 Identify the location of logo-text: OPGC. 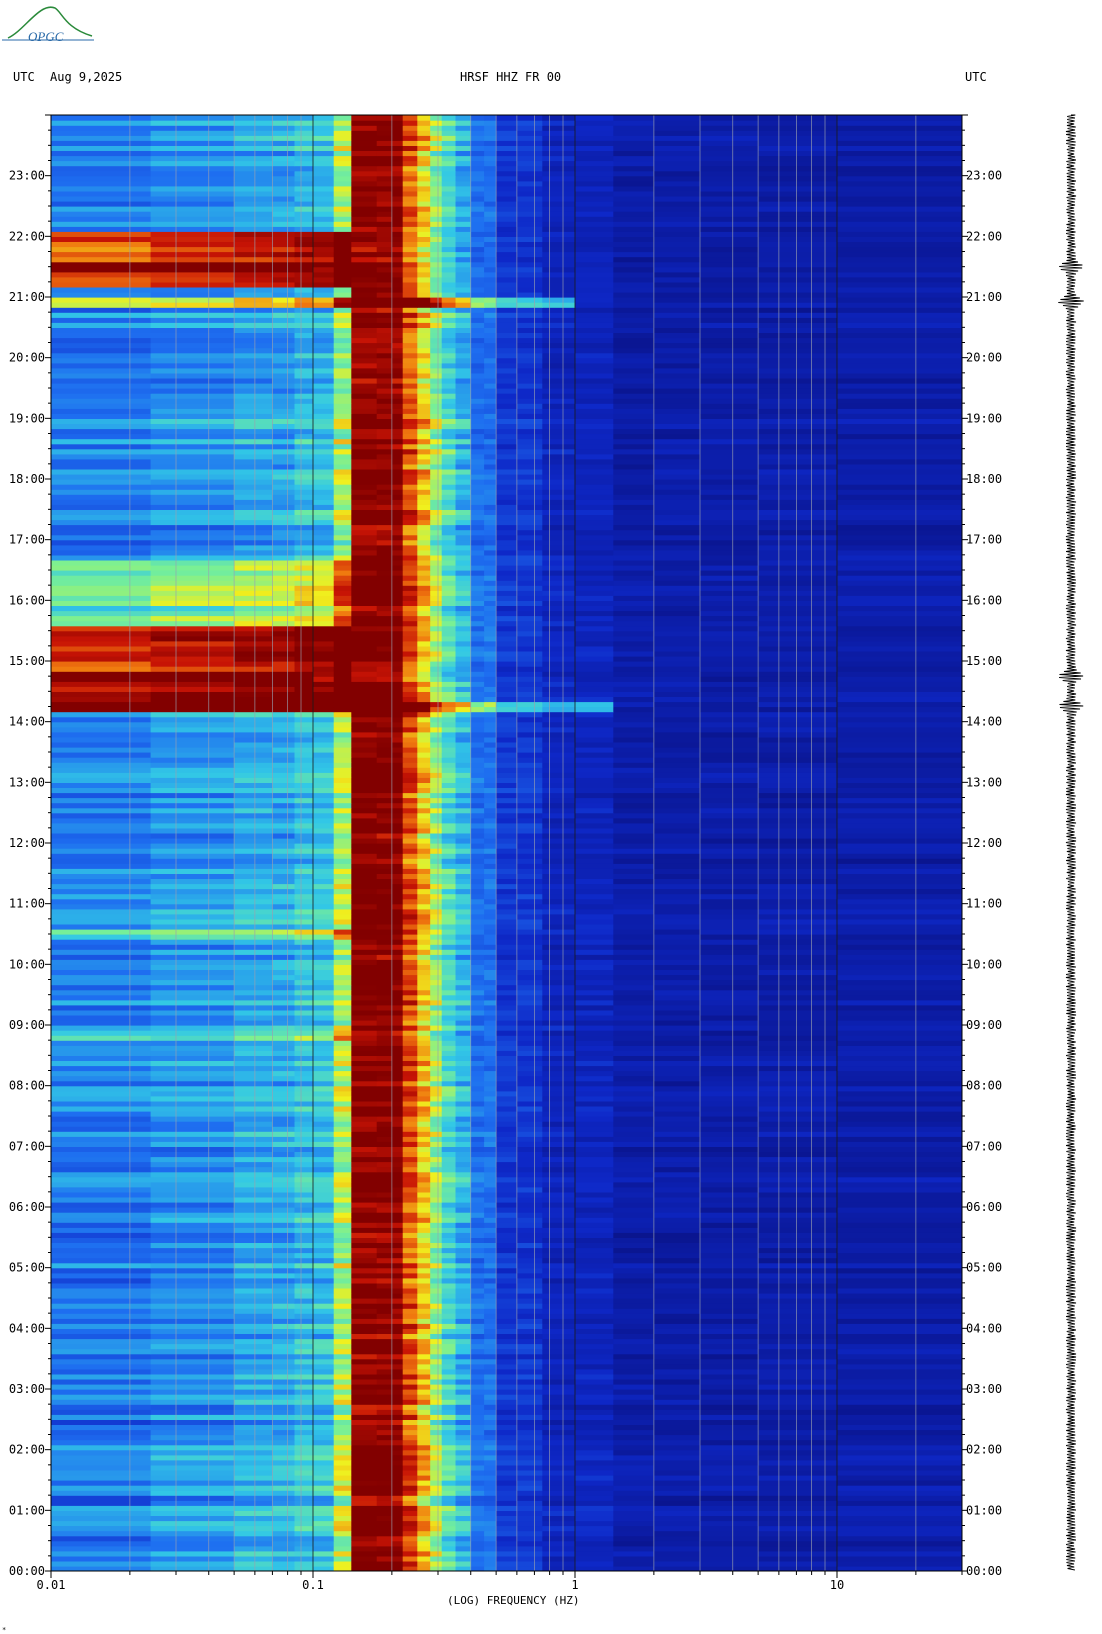
(46, 36).